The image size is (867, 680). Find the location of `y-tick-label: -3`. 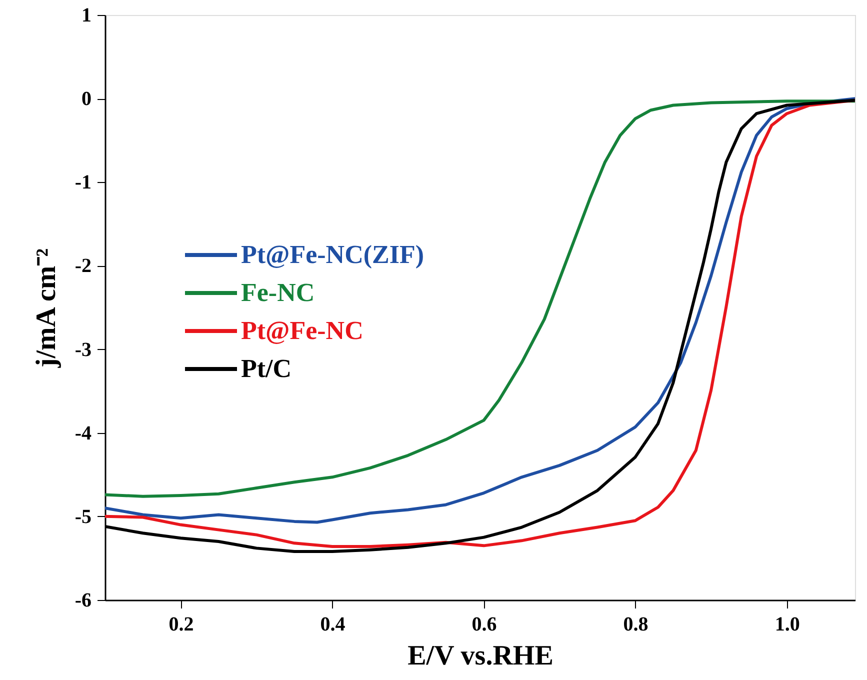

y-tick-label: -3 is located at coordinates (83, 349).